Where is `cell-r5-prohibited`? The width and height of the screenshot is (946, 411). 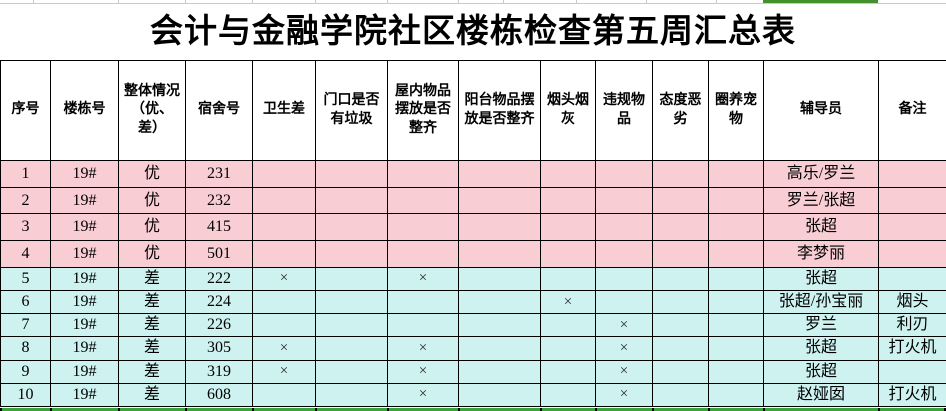 cell-r5-prohibited is located at coordinates (624, 278).